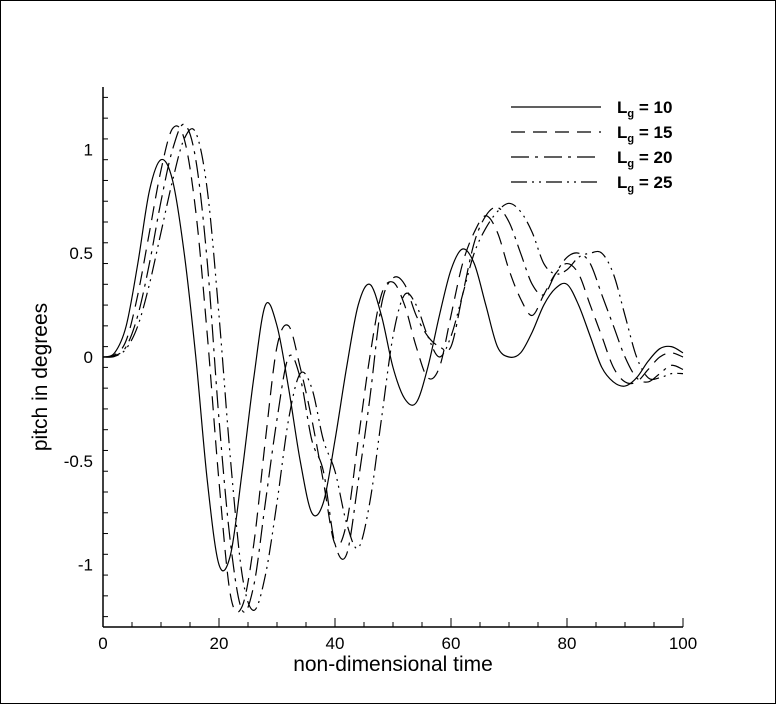 The image size is (776, 704). I want to click on y-tick-label: -1, so click(85, 565).